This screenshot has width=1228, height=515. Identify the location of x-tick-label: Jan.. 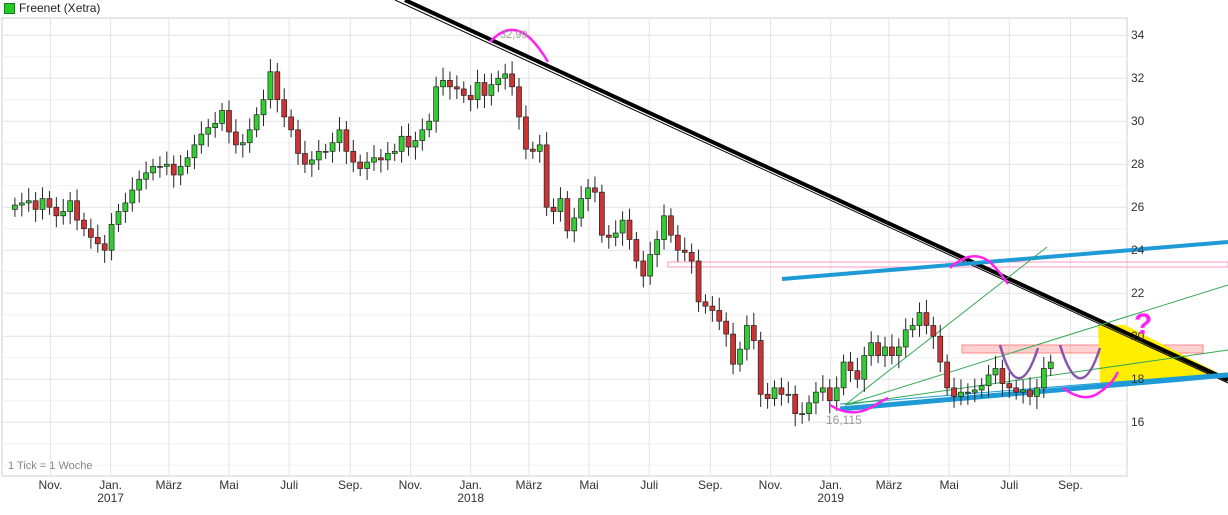
(830, 485).